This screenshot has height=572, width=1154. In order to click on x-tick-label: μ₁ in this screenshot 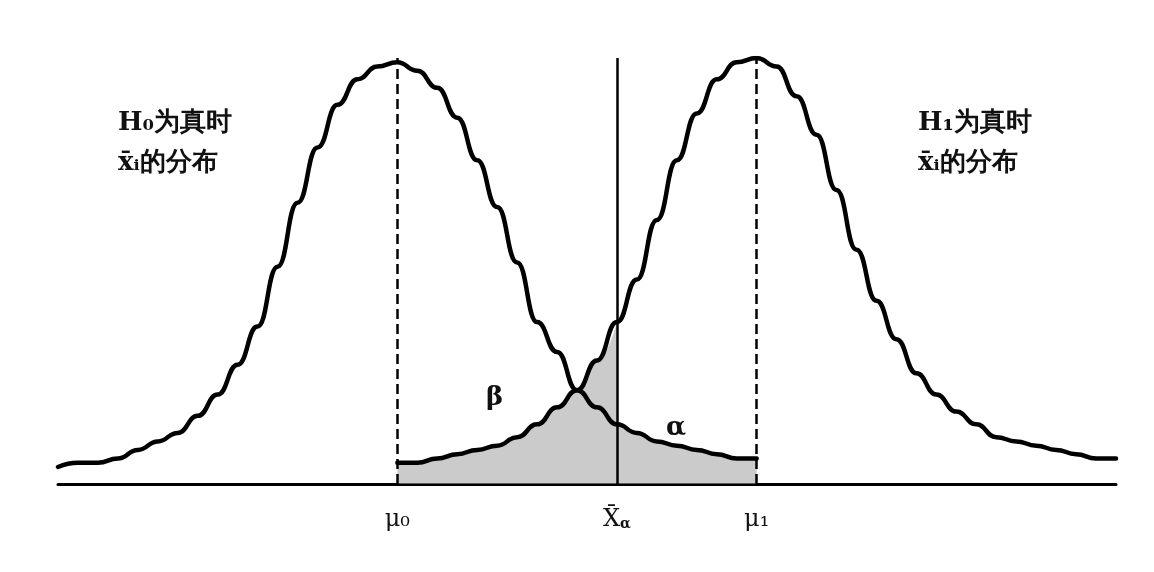, I will do `click(757, 518)`.